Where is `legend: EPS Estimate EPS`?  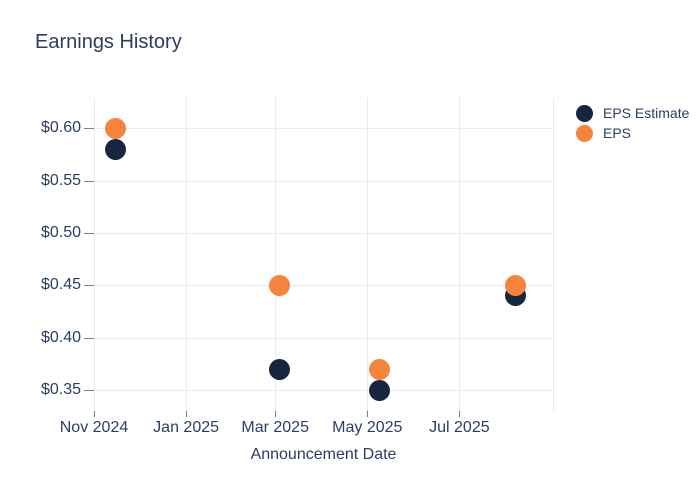
legend: EPS Estimate EPS is located at coordinates (632, 123).